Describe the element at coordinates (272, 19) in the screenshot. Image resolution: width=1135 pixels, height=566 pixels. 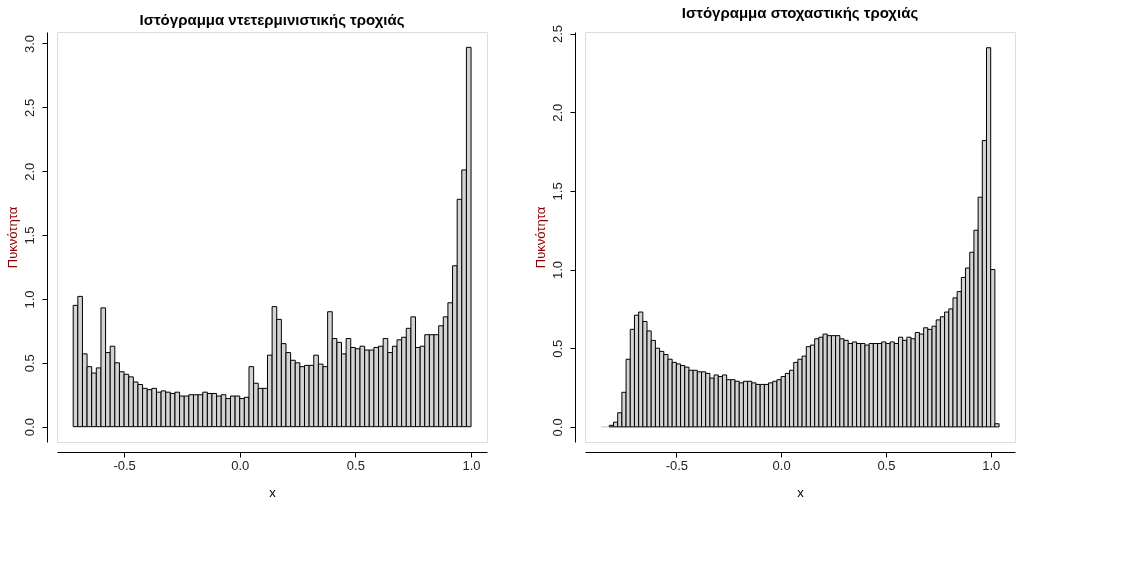
I see `chart-title: Ιστόγραμμα ντετερμινιστικής τροχιάς` at that location.